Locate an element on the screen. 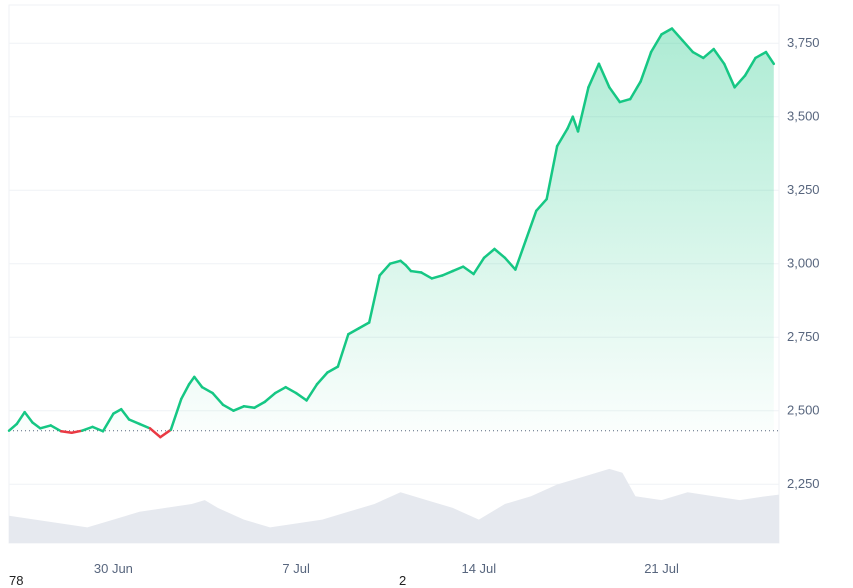 This screenshot has width=853, height=588. y-tick-label: 2,500 is located at coordinates (803, 410).